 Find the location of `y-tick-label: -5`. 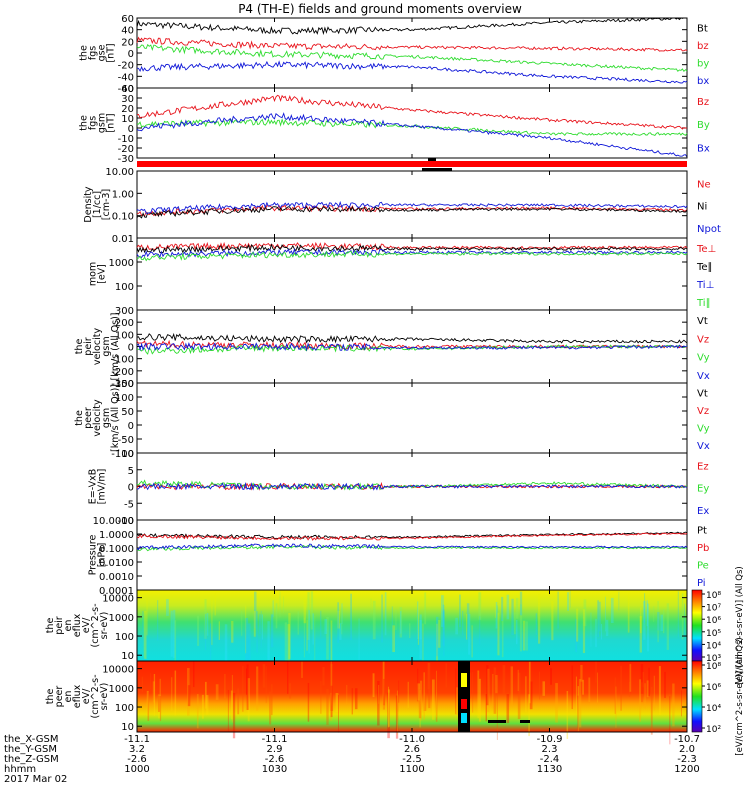

y-tick-label: -5 is located at coordinates (129, 504).